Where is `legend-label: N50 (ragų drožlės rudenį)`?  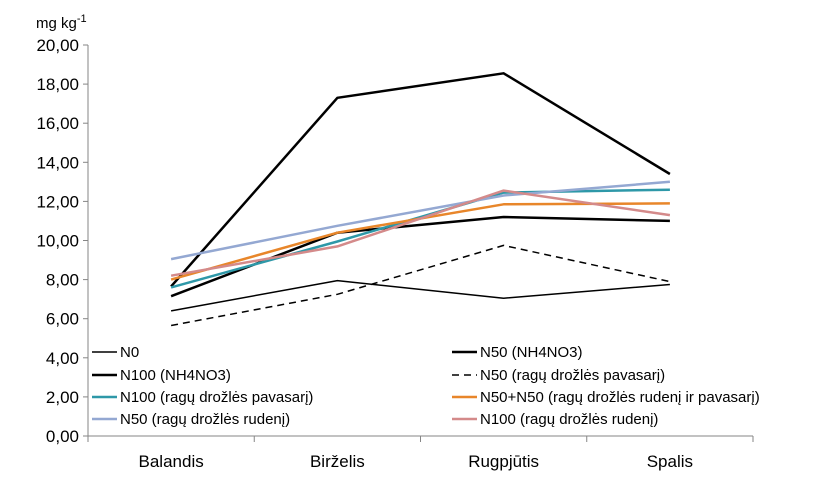
legend-label: N50 (ragų drožlės rudenį) is located at coordinates (205, 419).